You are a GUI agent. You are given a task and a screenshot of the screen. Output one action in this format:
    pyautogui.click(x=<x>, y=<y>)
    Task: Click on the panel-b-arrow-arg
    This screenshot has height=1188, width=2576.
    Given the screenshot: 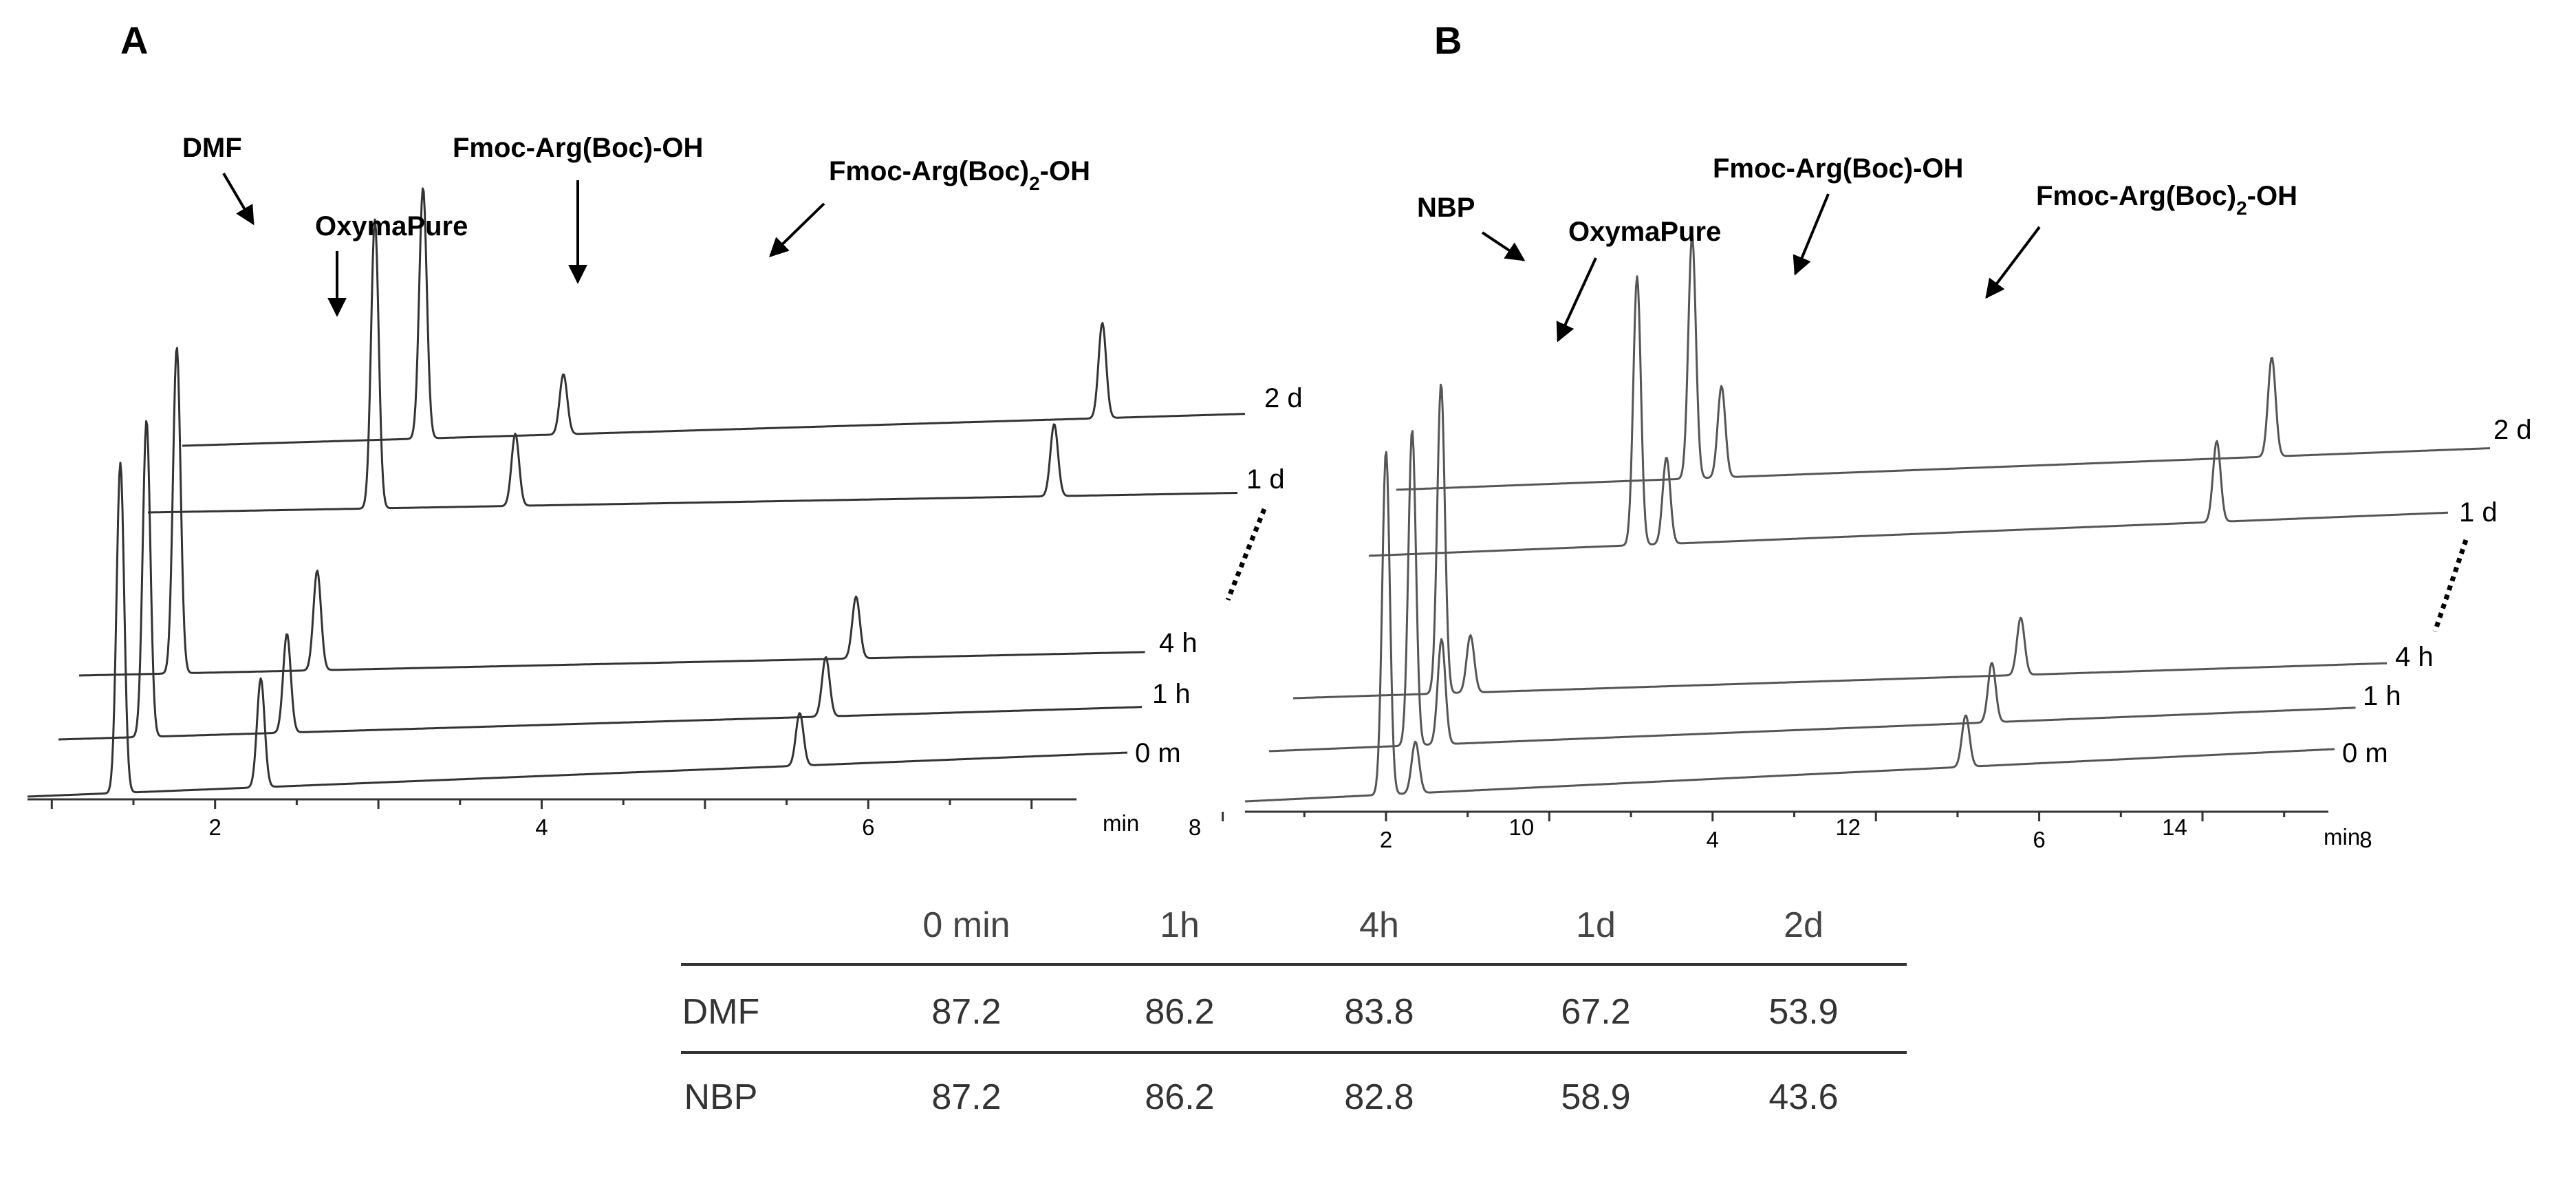 What is the action you would take?
    pyautogui.click(x=1811, y=234)
    